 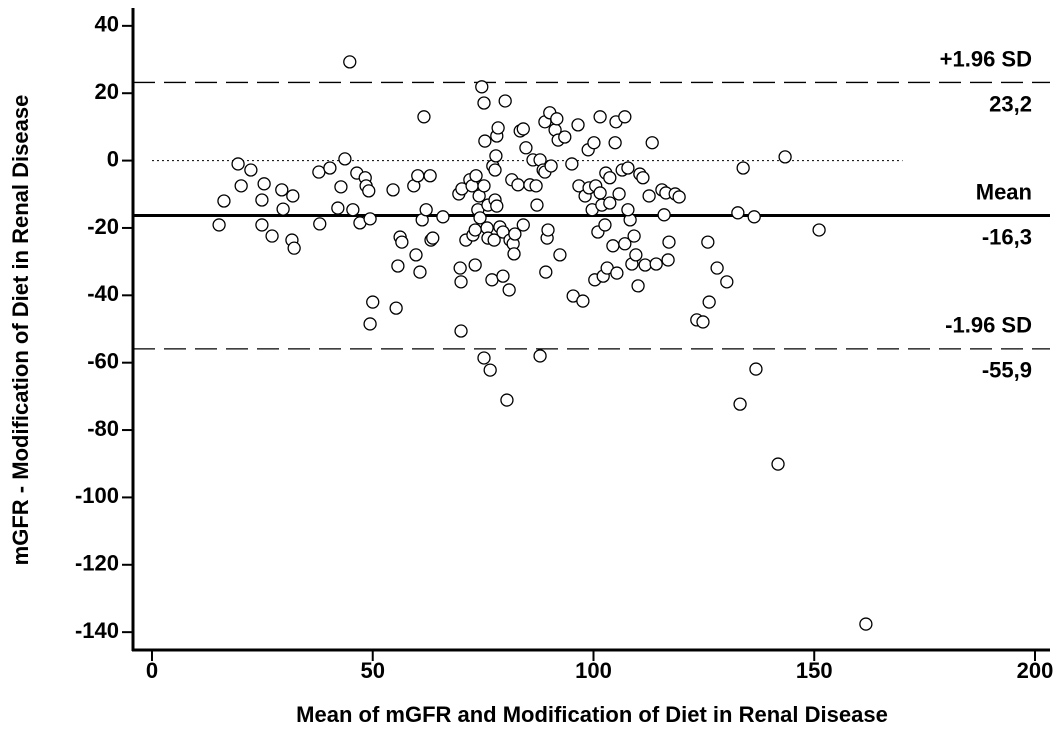 What do you see at coordinates (988, 325) in the screenshot?
I see `reference-line-name: -1.96 SD` at bounding box center [988, 325].